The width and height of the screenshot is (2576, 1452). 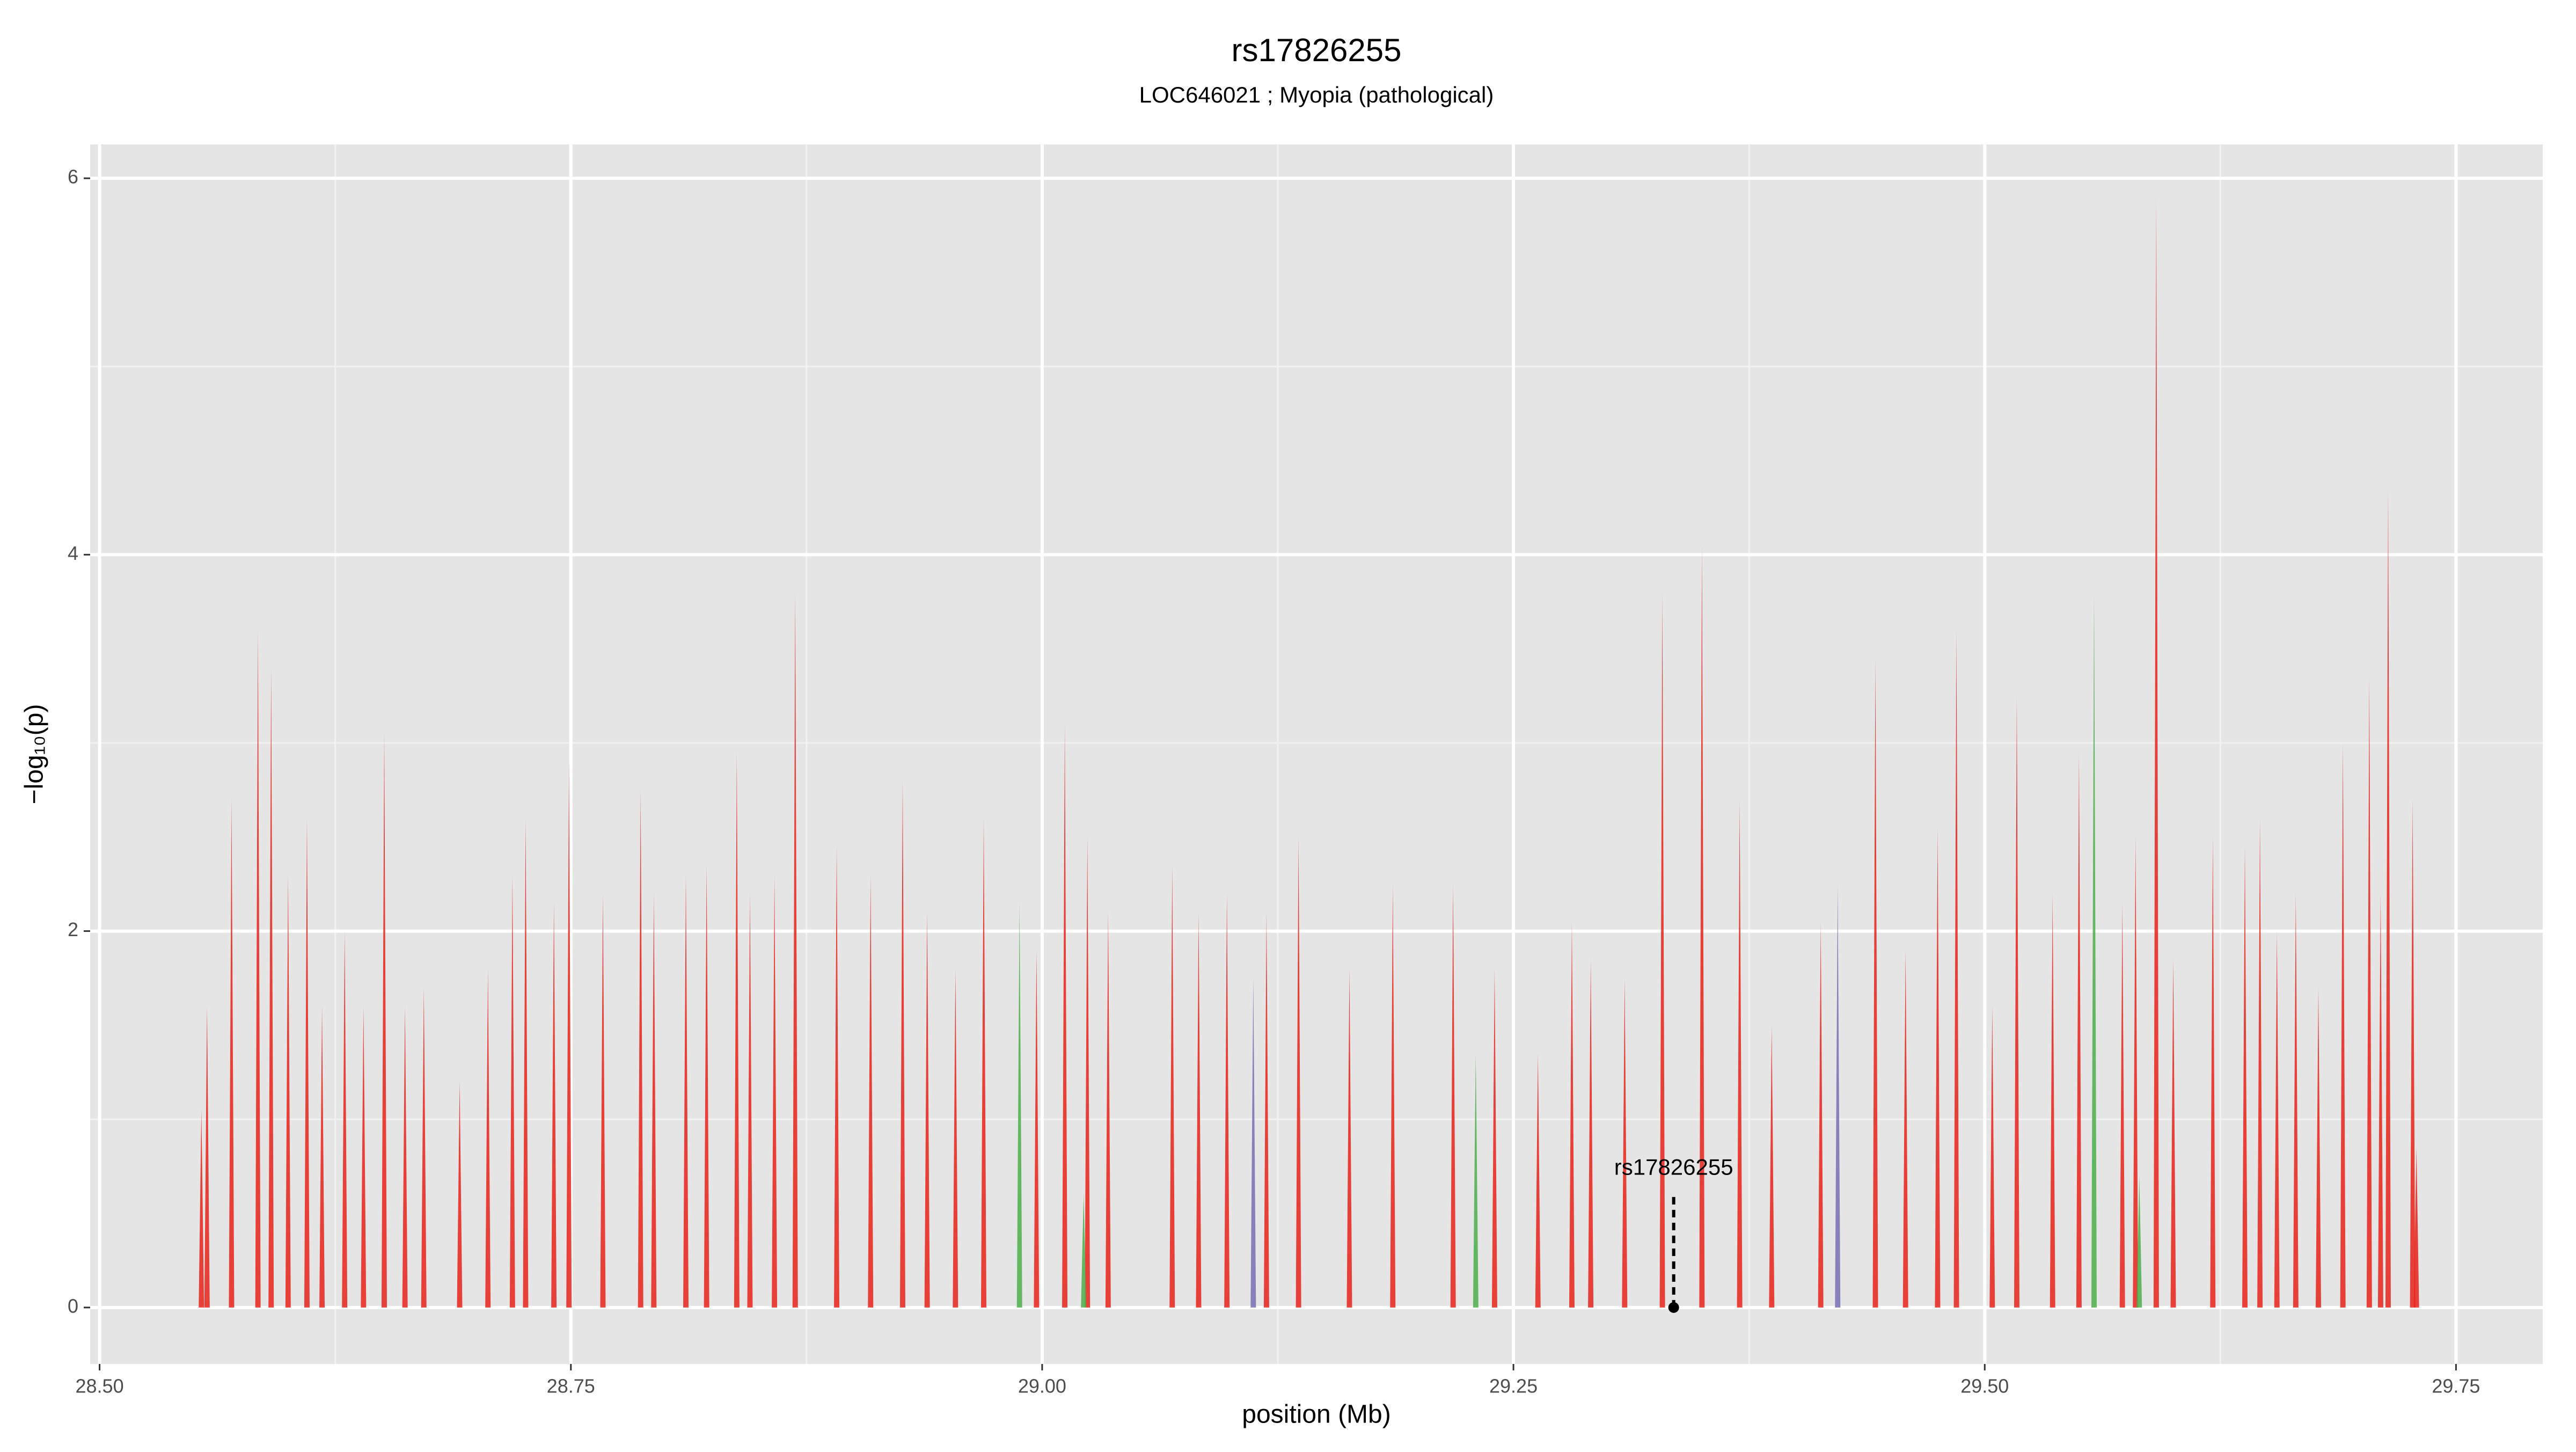 I want to click on annotation-point, so click(x=1673, y=1307).